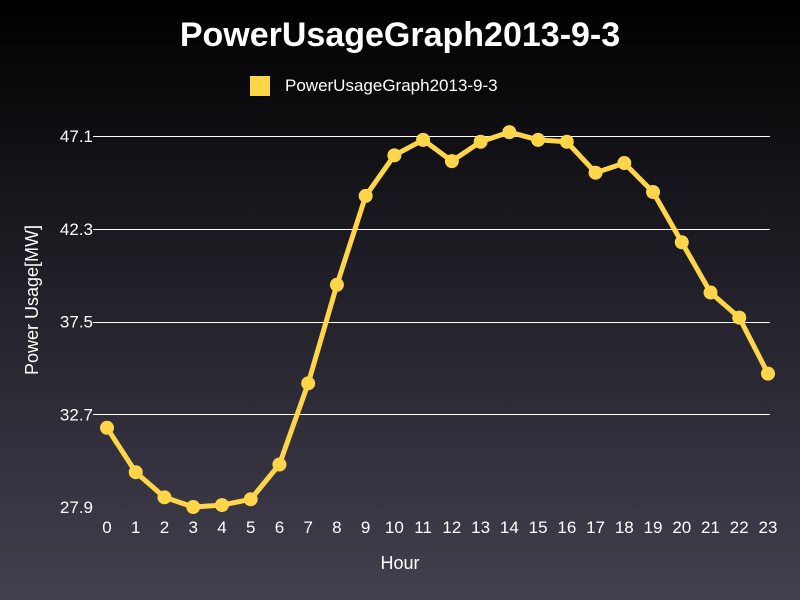 This screenshot has width=800, height=600. What do you see at coordinates (394, 527) in the screenshot?
I see `x-tick-label: 10` at bounding box center [394, 527].